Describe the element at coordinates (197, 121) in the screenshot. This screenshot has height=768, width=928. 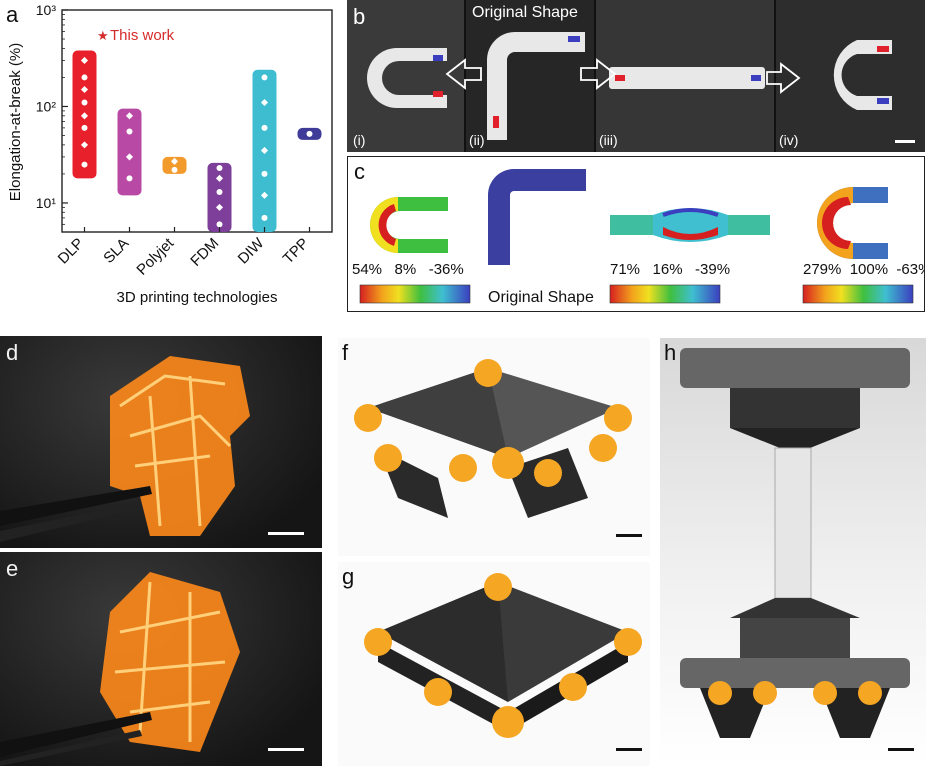
I see `plot-frame` at that location.